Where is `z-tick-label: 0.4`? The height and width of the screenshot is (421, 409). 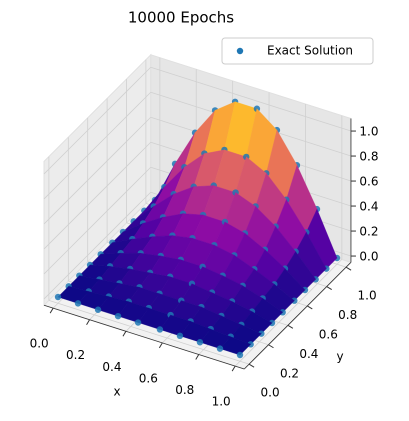 z-tick-label: 0.4 is located at coordinates (368, 207).